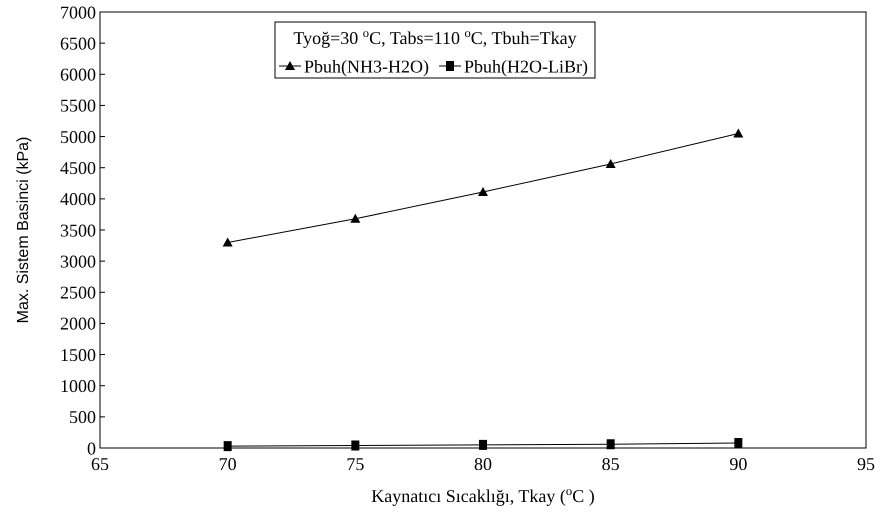  I want to click on y-tick-label: 3000, so click(78, 261).